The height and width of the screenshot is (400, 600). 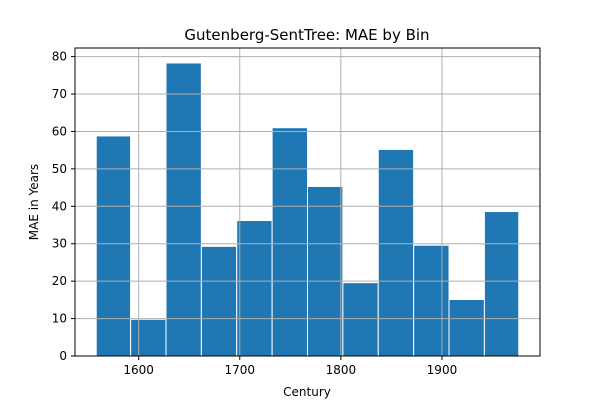 I want to click on y-tick-label: 10, so click(x=59, y=319).